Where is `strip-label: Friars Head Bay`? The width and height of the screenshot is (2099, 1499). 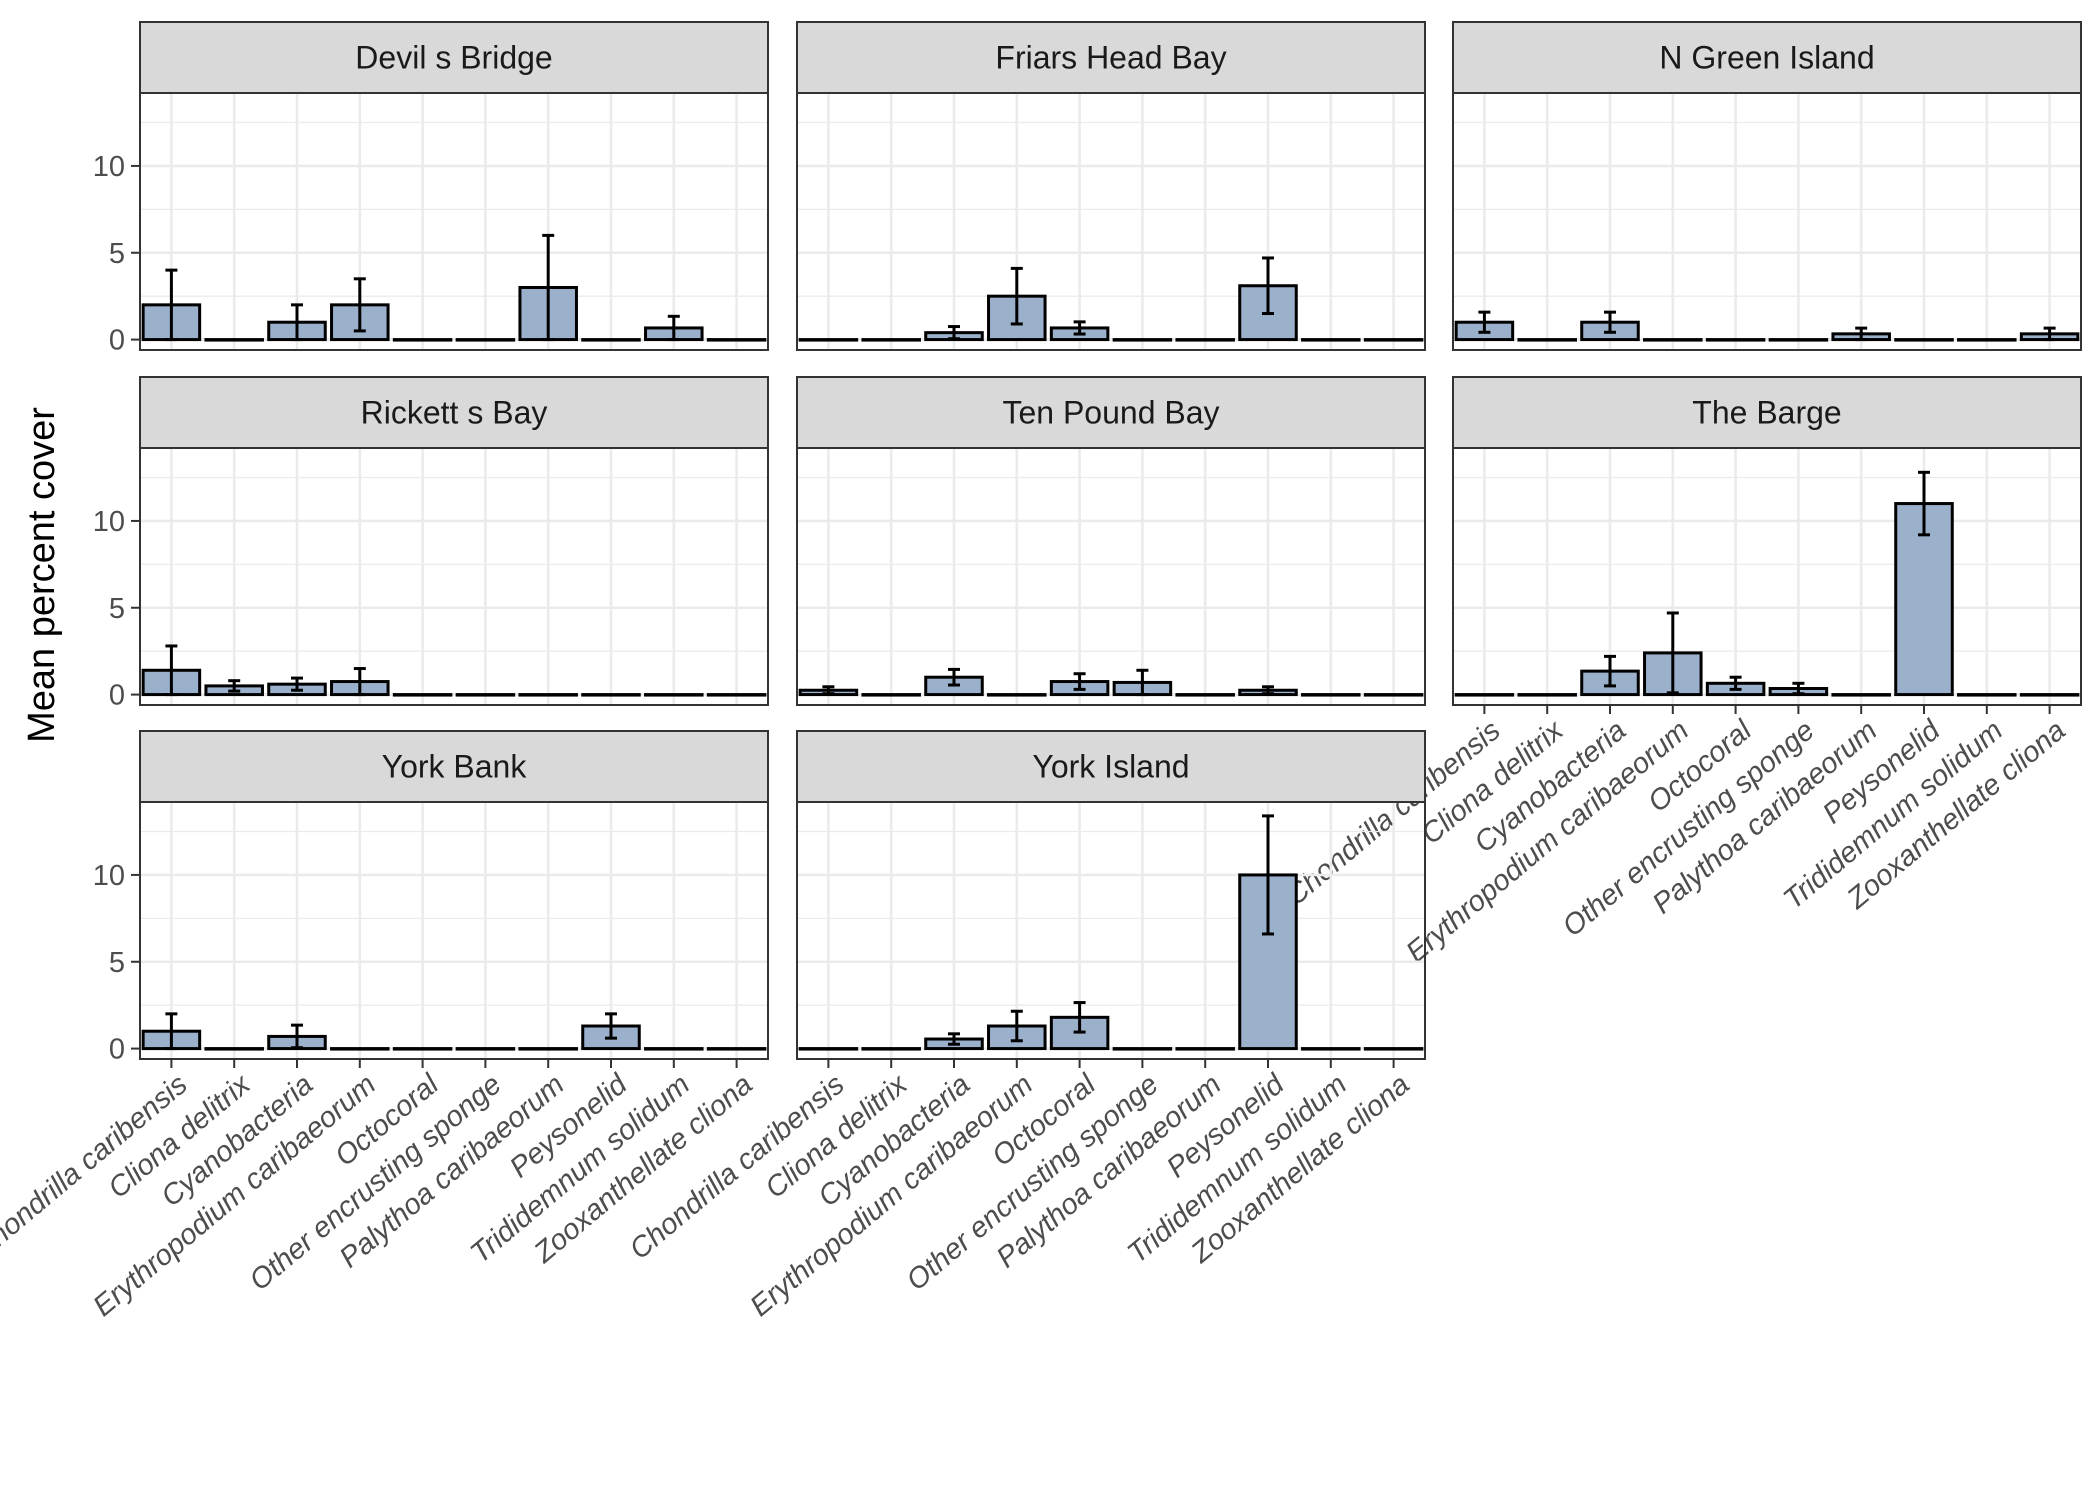
strip-label: Friars Head Bay is located at coordinates (1110, 58).